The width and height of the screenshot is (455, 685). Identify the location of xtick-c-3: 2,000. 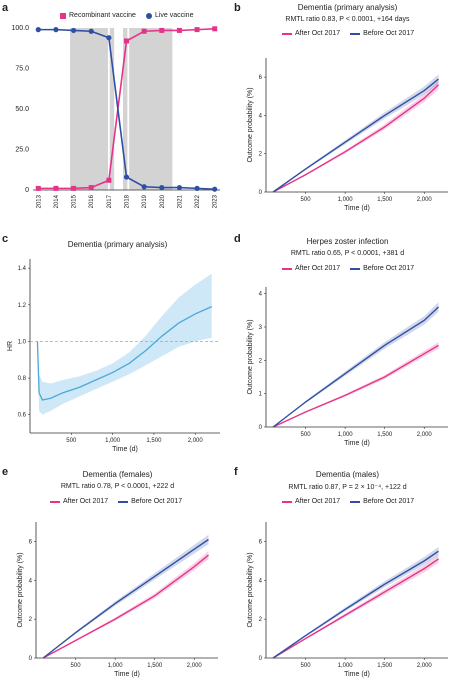
(196, 441).